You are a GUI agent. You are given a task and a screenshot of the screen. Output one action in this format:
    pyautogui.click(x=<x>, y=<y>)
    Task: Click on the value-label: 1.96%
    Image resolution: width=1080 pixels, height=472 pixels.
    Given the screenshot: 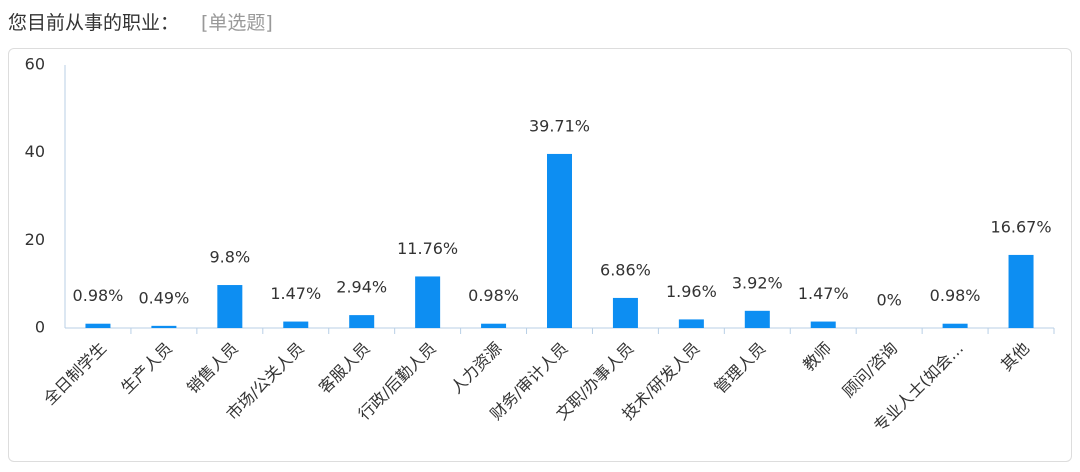 What is the action you would take?
    pyautogui.click(x=691, y=291)
    